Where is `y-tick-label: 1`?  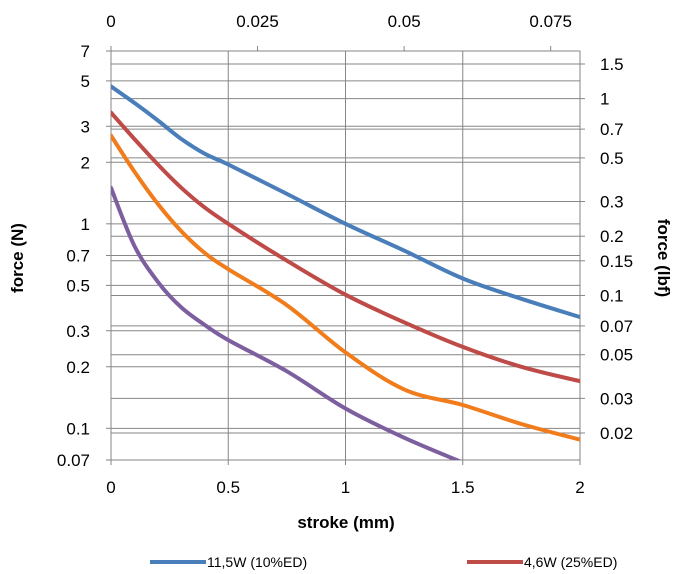 y-tick-label: 1 is located at coordinates (85, 224).